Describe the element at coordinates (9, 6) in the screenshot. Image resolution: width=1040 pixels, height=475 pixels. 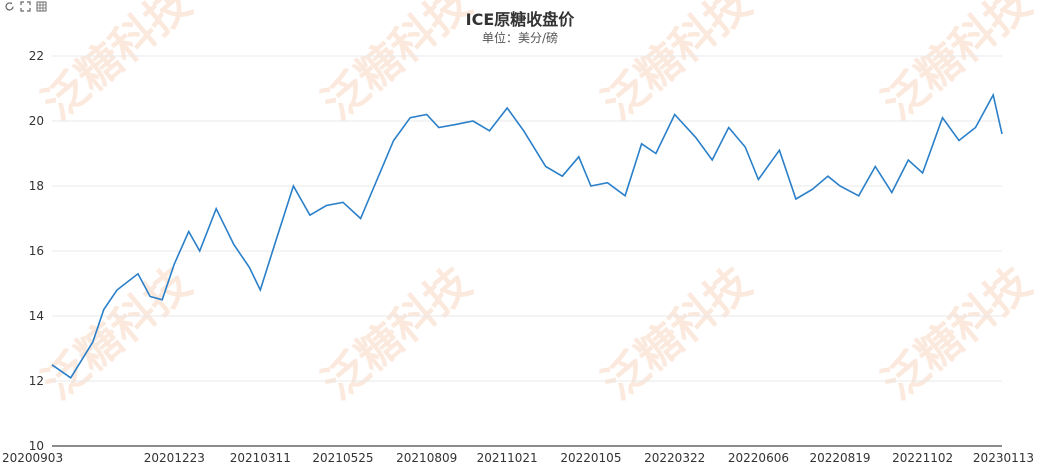
I see `refresh-icon` at that location.